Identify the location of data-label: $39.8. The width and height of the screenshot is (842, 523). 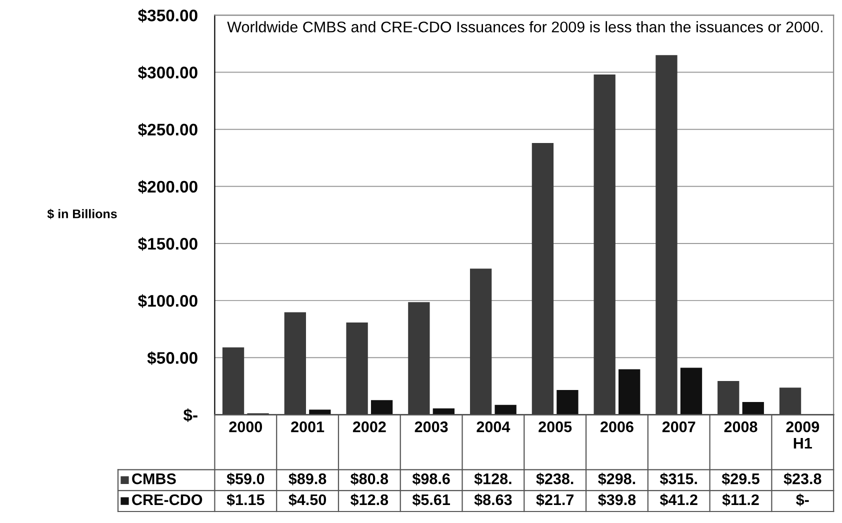
(617, 500).